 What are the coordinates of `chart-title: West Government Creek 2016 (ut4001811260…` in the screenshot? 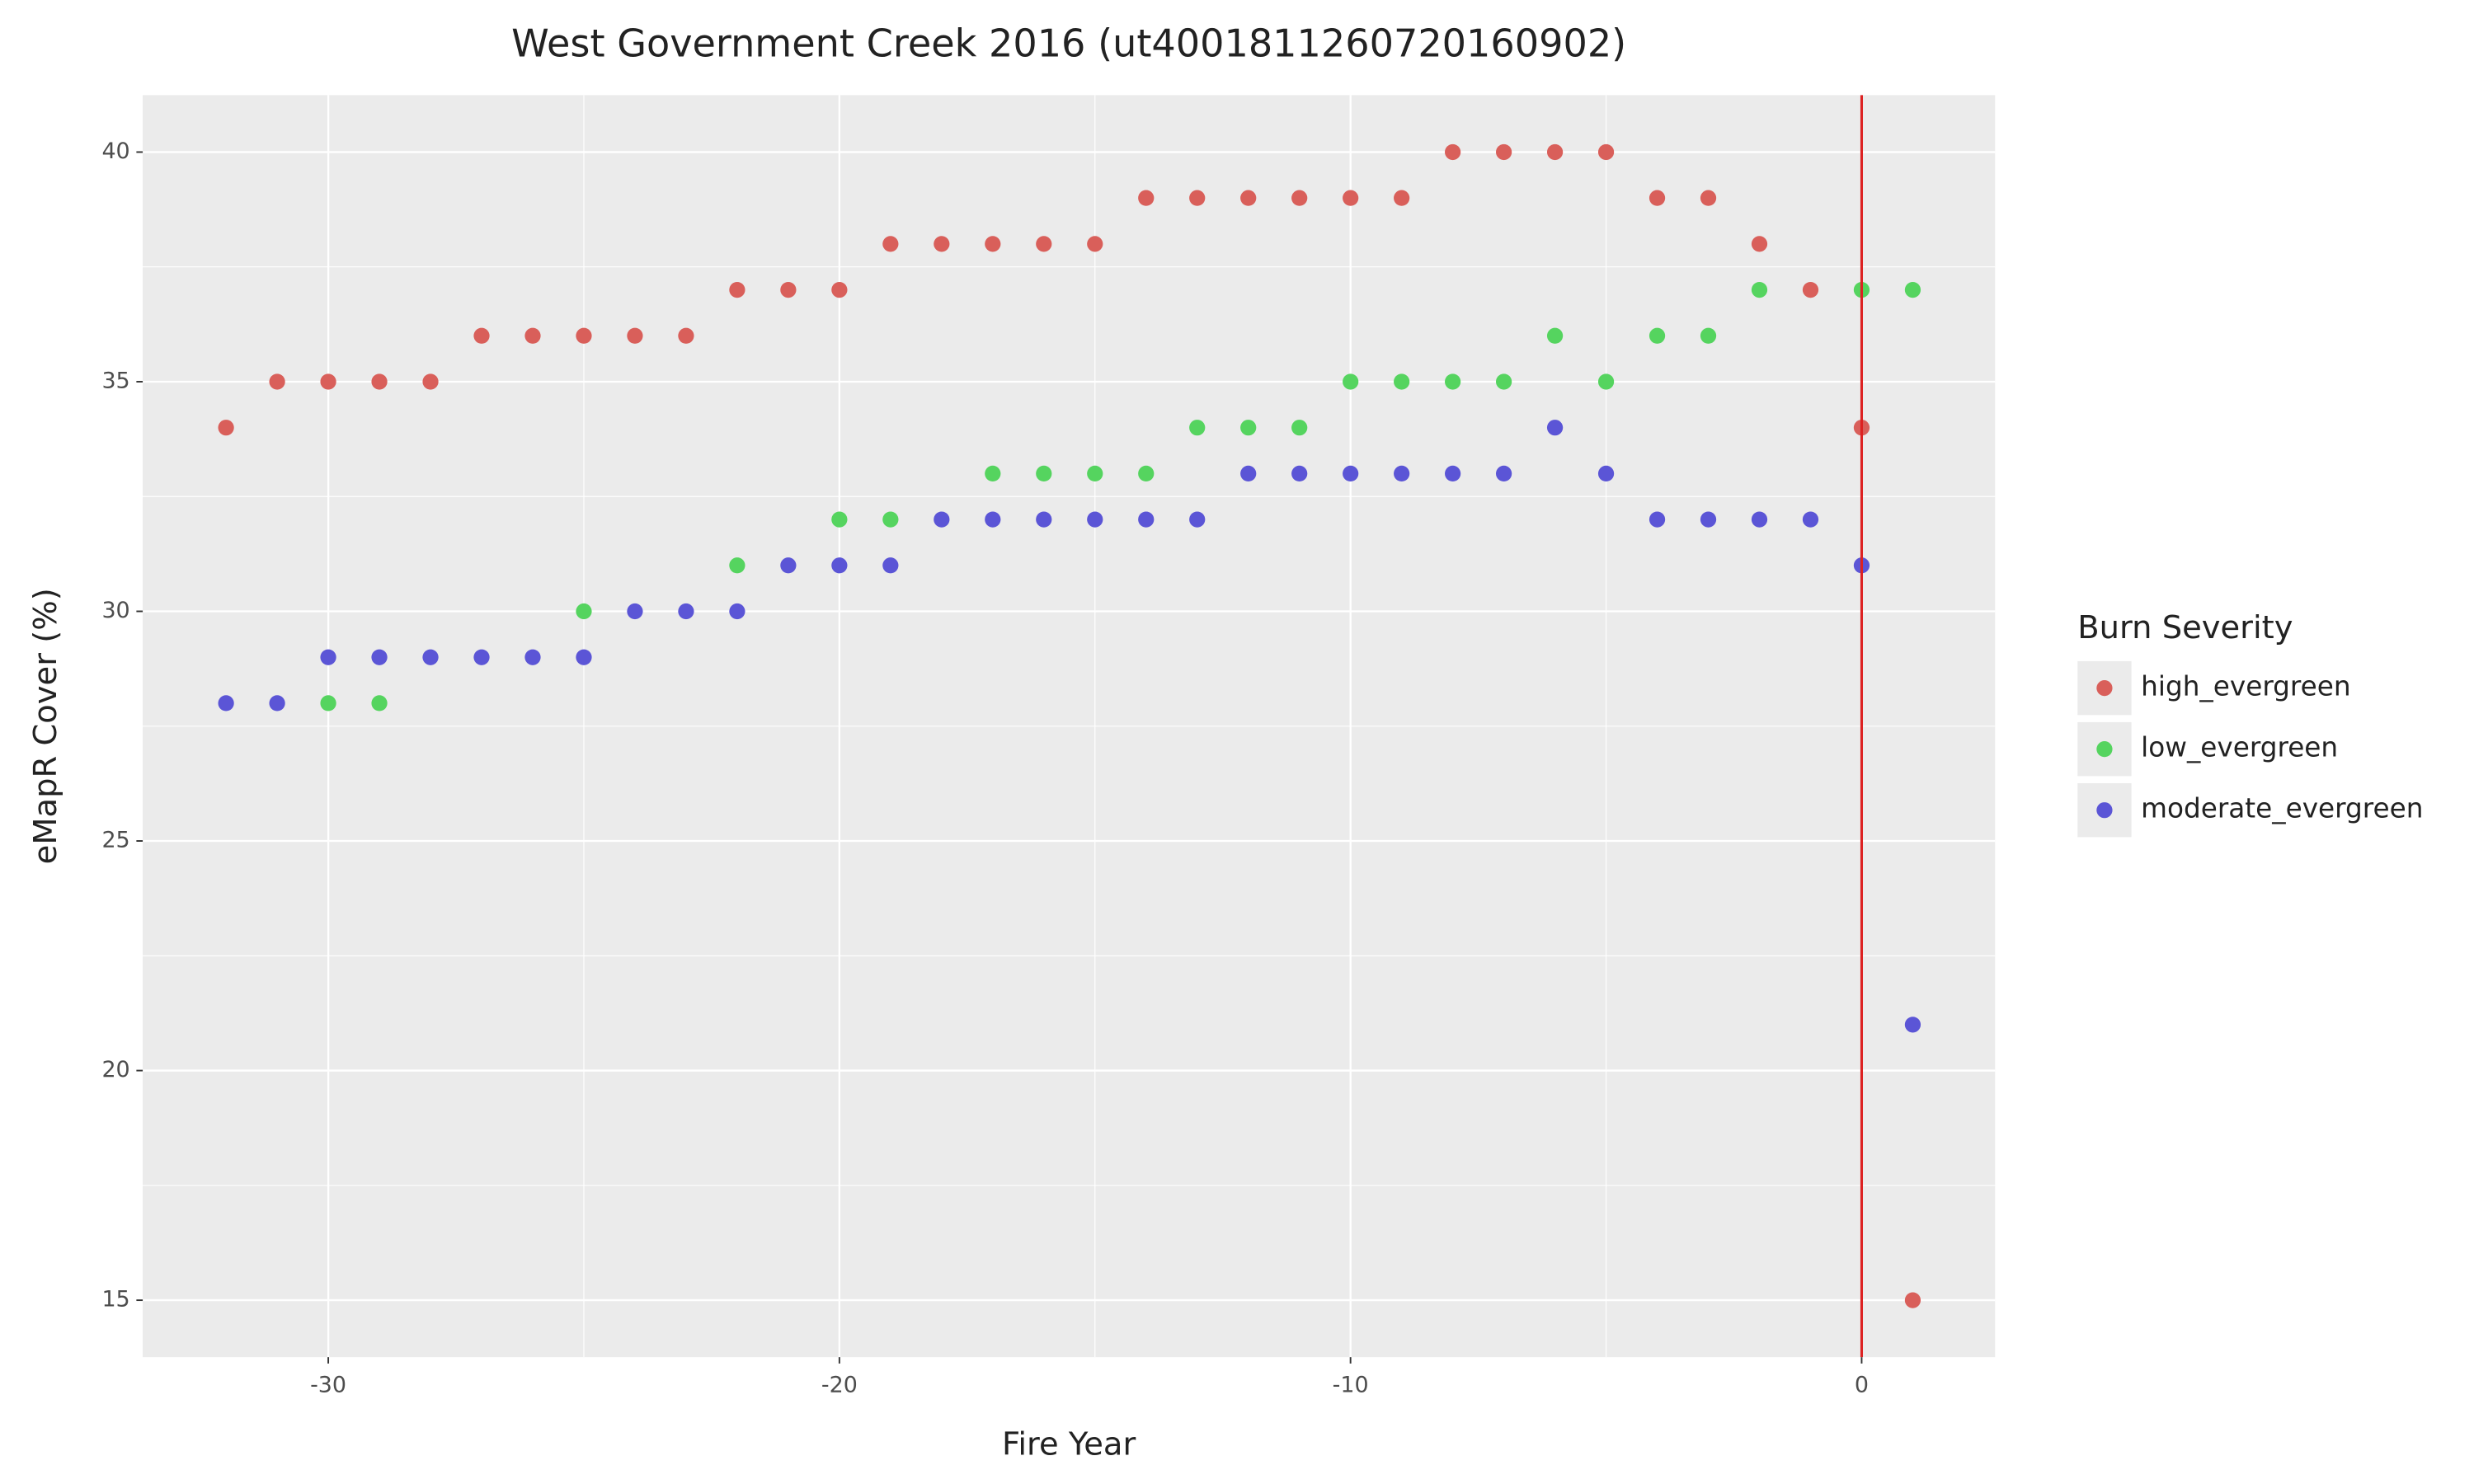 It's located at (1068, 43).